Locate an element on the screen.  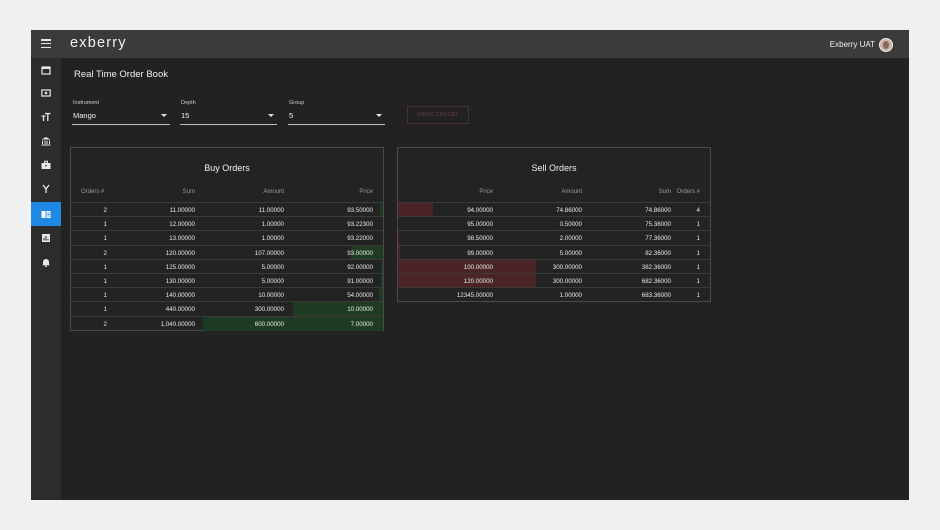
buy-header-amount: Amount is located at coordinates (273, 192).